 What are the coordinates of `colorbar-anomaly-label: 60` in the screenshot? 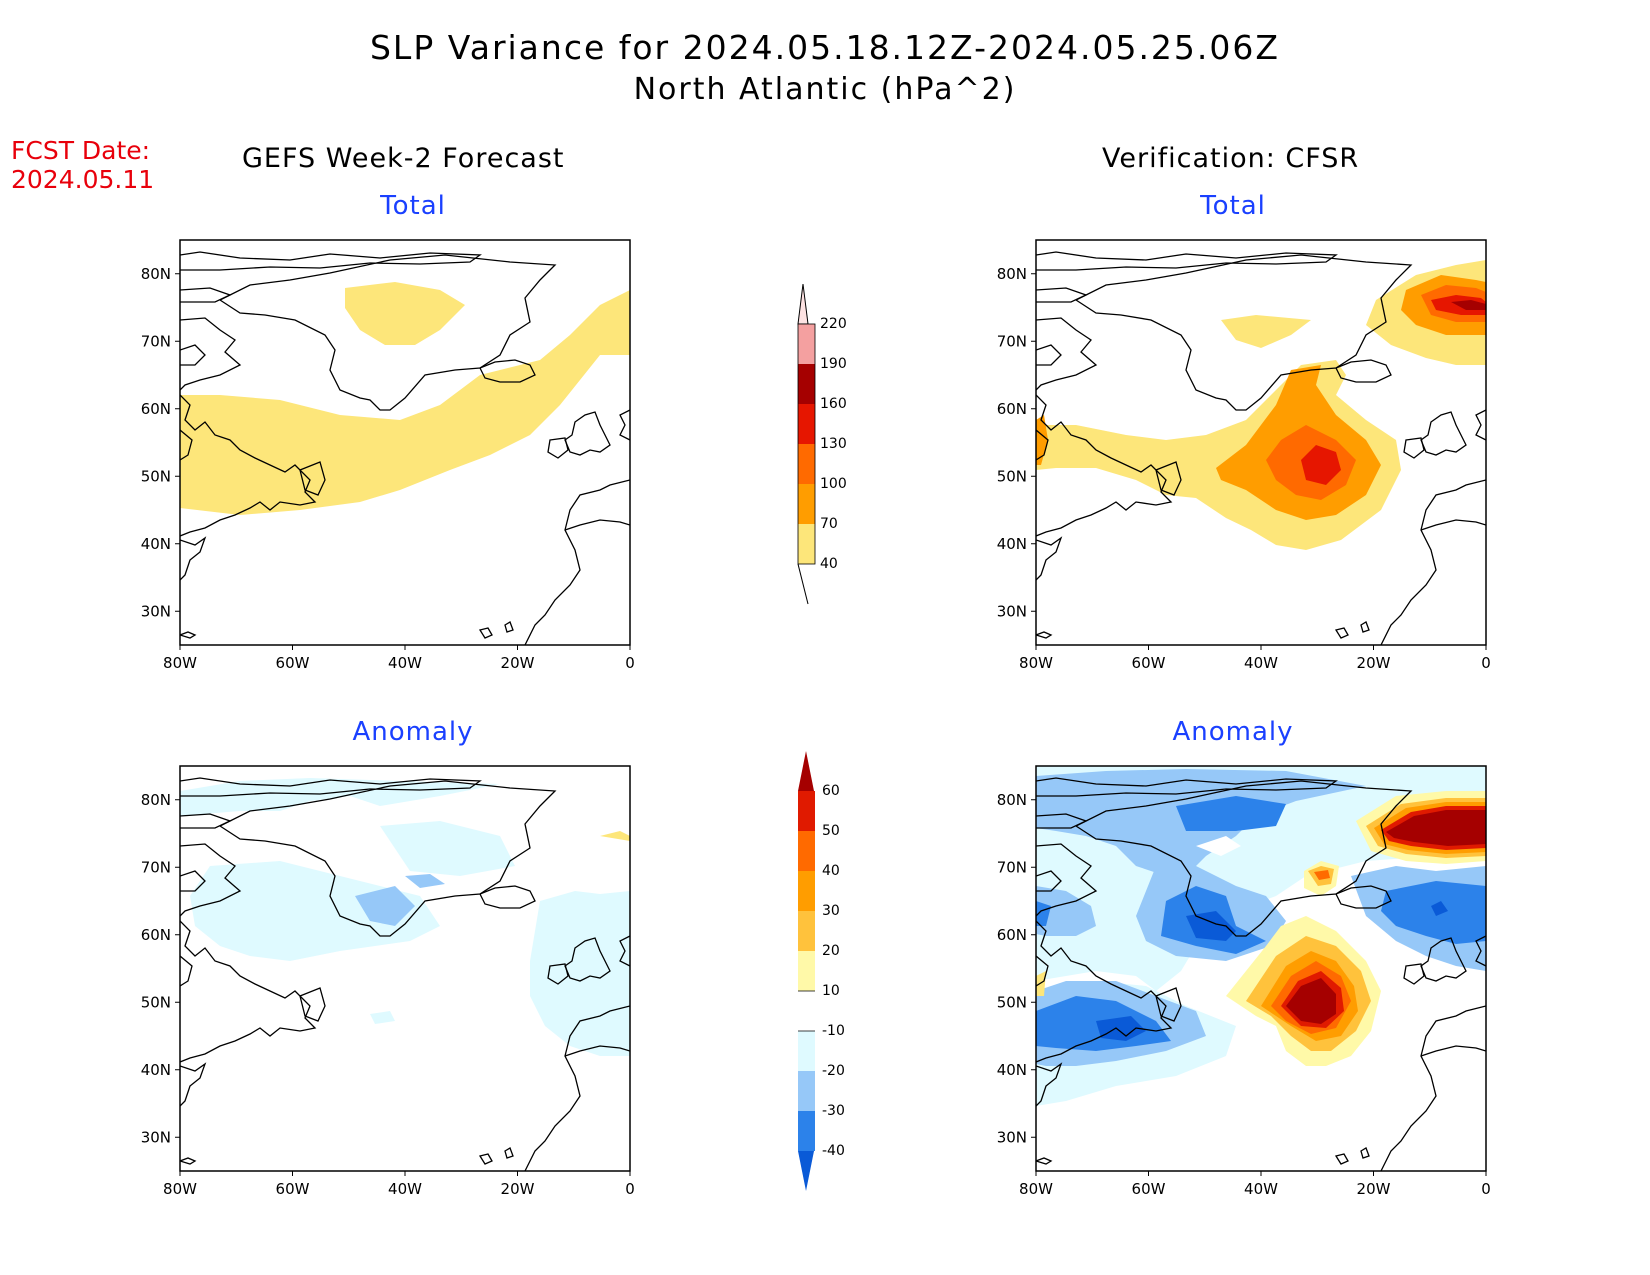 It's located at (831, 791).